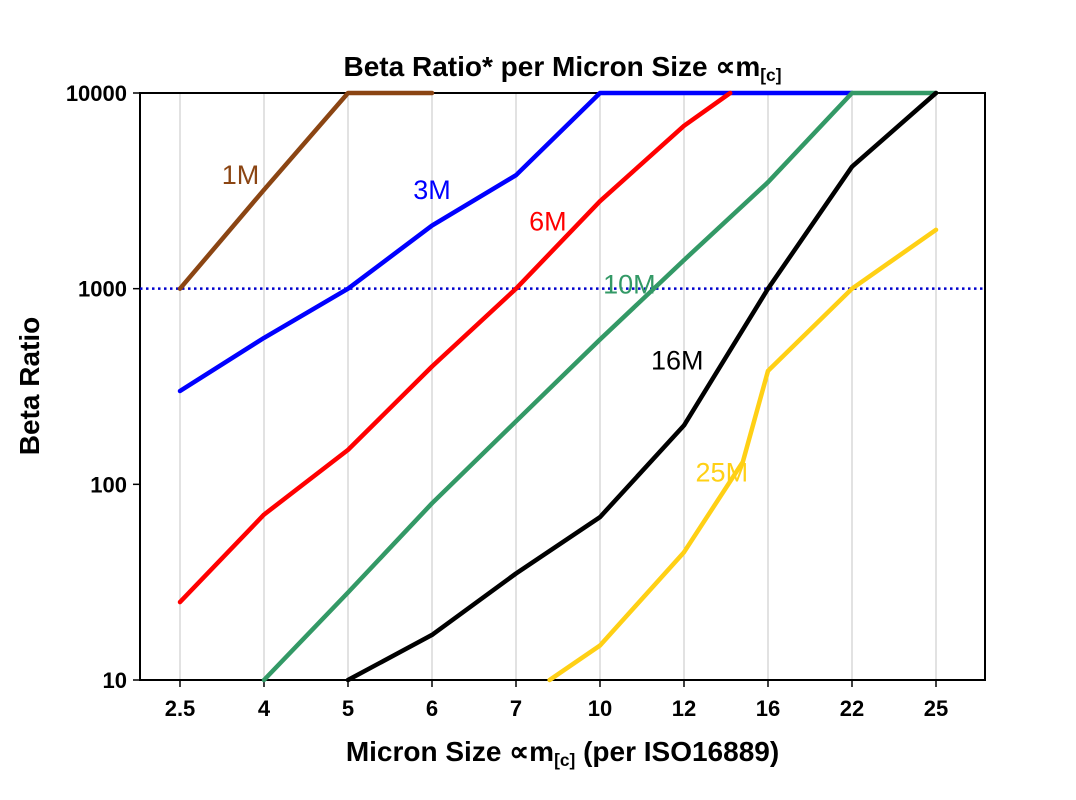  I want to click on series-label-3M: 3M, so click(432, 190).